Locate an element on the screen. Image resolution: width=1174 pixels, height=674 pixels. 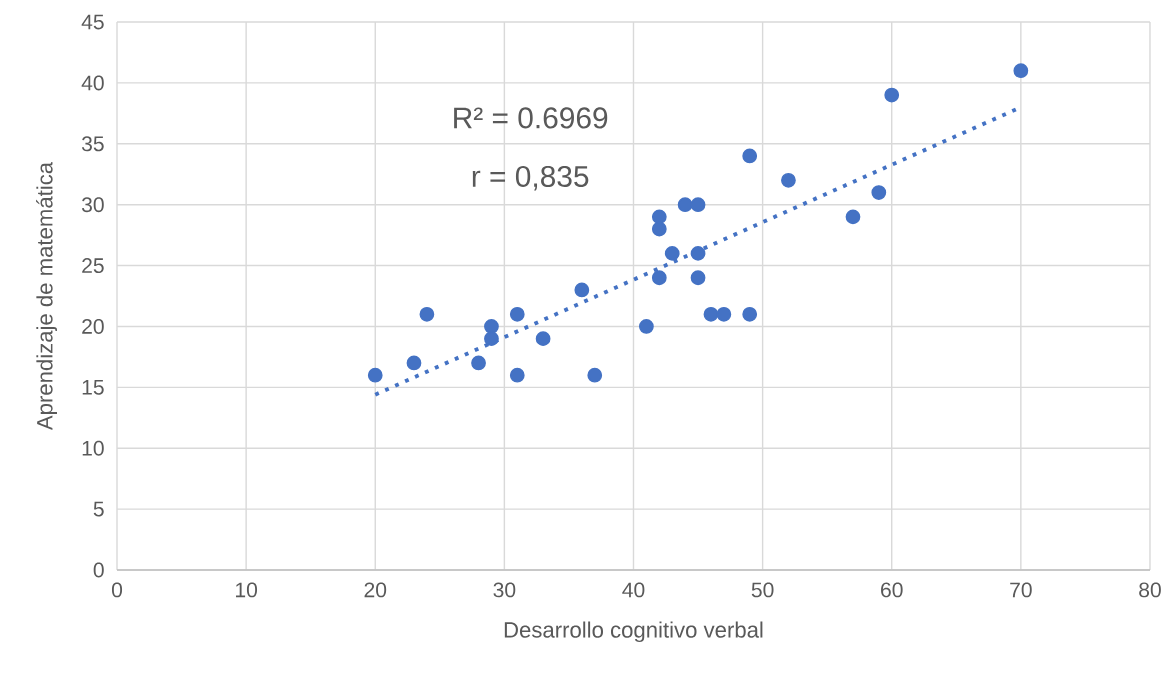
y-tick-label: 30 is located at coordinates (92, 205).